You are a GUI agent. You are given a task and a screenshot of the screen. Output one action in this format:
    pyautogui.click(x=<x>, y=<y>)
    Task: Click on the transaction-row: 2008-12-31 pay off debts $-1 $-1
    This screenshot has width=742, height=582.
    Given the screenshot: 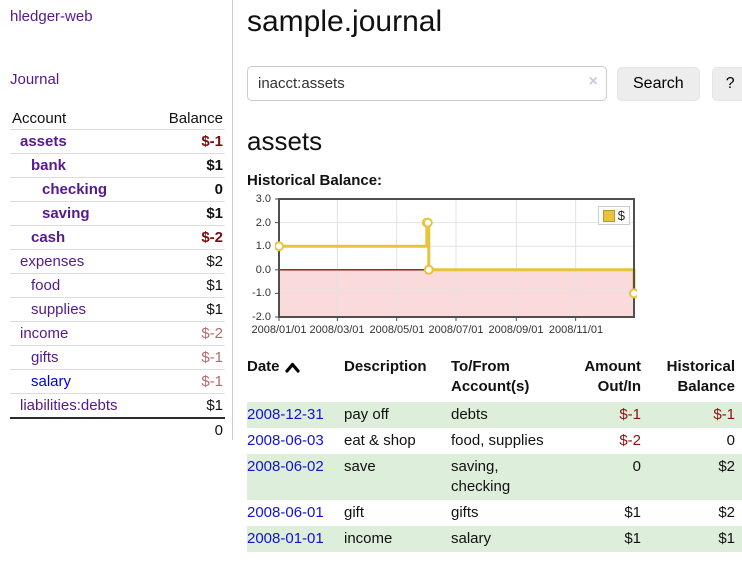 What is the action you would take?
    pyautogui.click(x=494, y=415)
    